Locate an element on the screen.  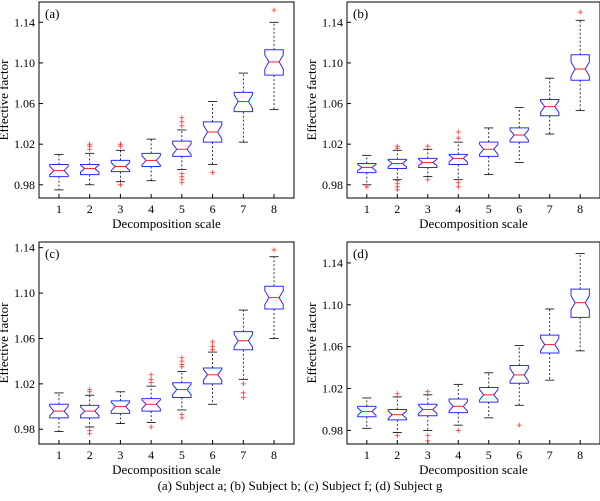
panel-label: (c) is located at coordinates (52, 253).